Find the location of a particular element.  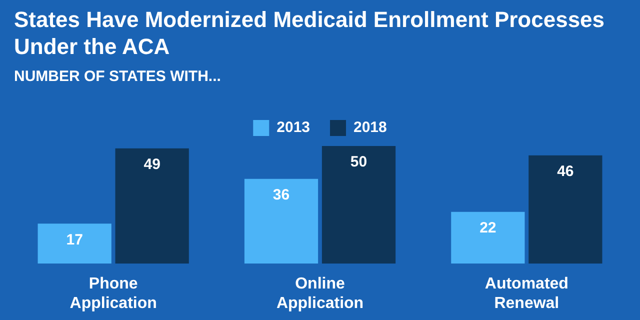

data-label: 49 is located at coordinates (152, 164).